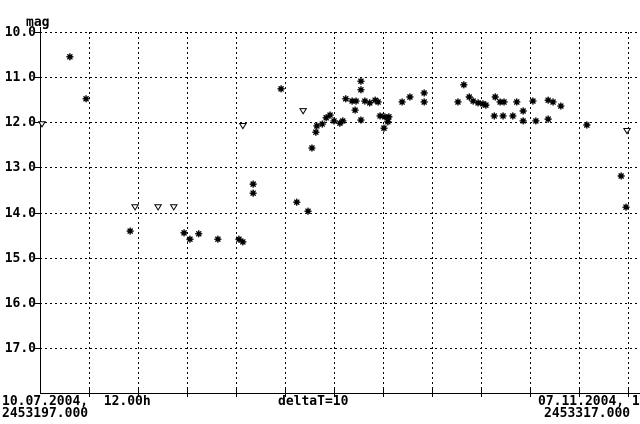 Image resolution: width=640 pixels, height=424 pixels. Describe the element at coordinates (38, 22) in the screenshot. I see `y-axis-unit-label: mag` at that location.